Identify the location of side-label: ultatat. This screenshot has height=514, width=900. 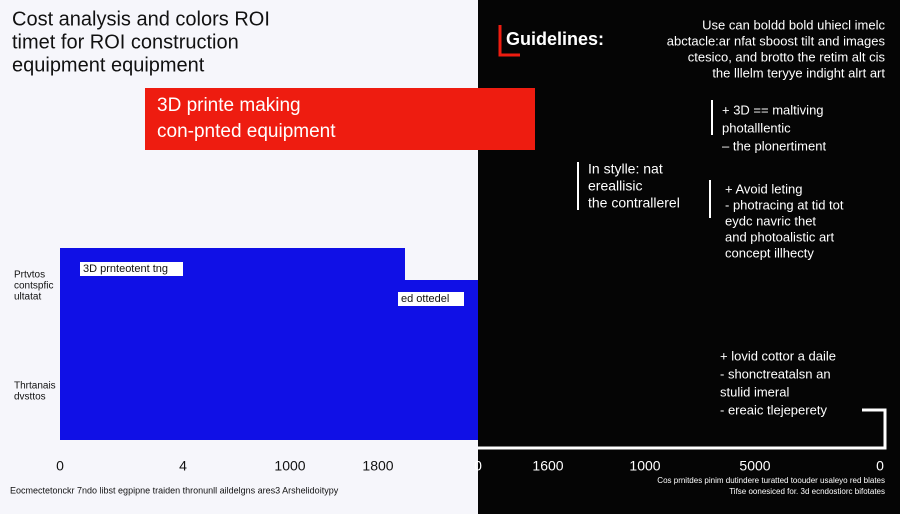
(27, 297).